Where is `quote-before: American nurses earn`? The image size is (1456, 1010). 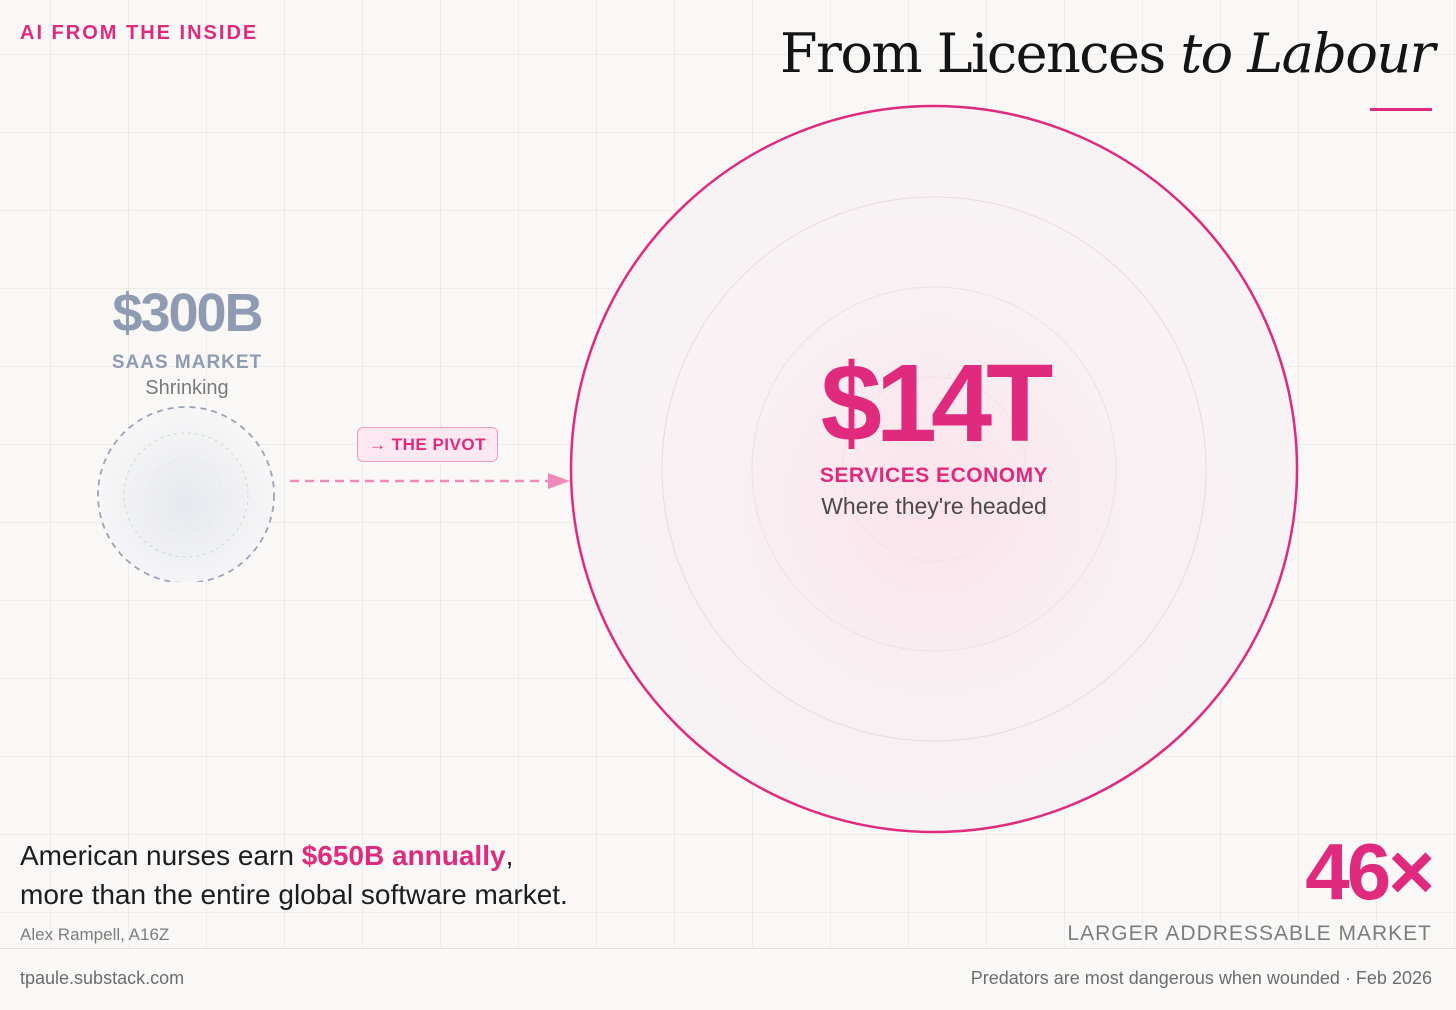
quote-before: American nurses earn is located at coordinates (161, 855).